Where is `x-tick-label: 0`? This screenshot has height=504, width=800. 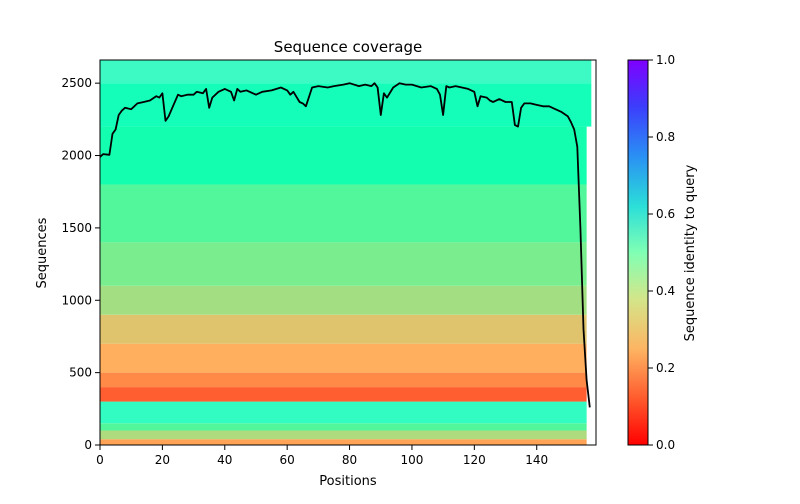
x-tick-label: 0 is located at coordinates (100, 460).